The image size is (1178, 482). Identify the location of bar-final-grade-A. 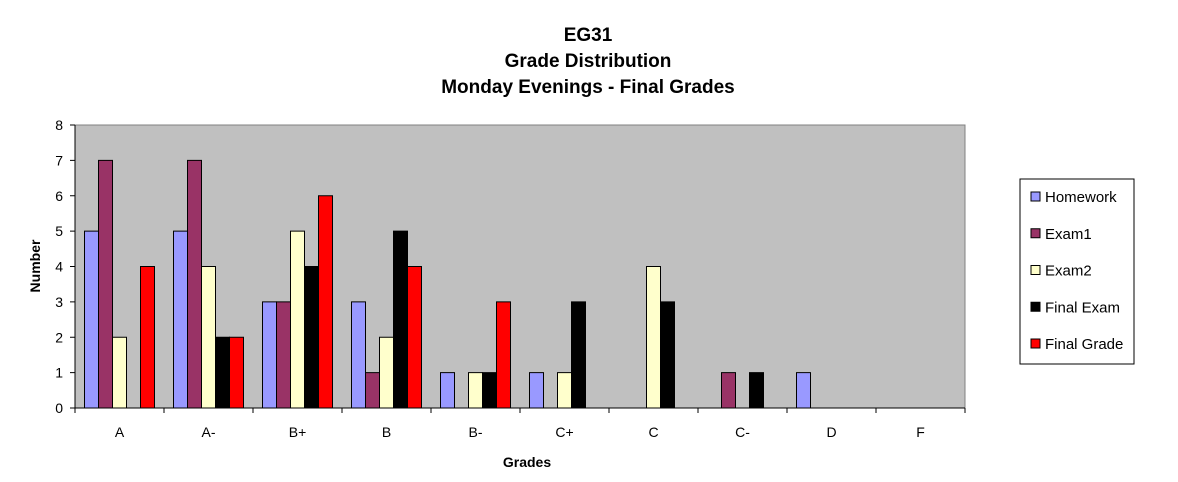
(147, 337).